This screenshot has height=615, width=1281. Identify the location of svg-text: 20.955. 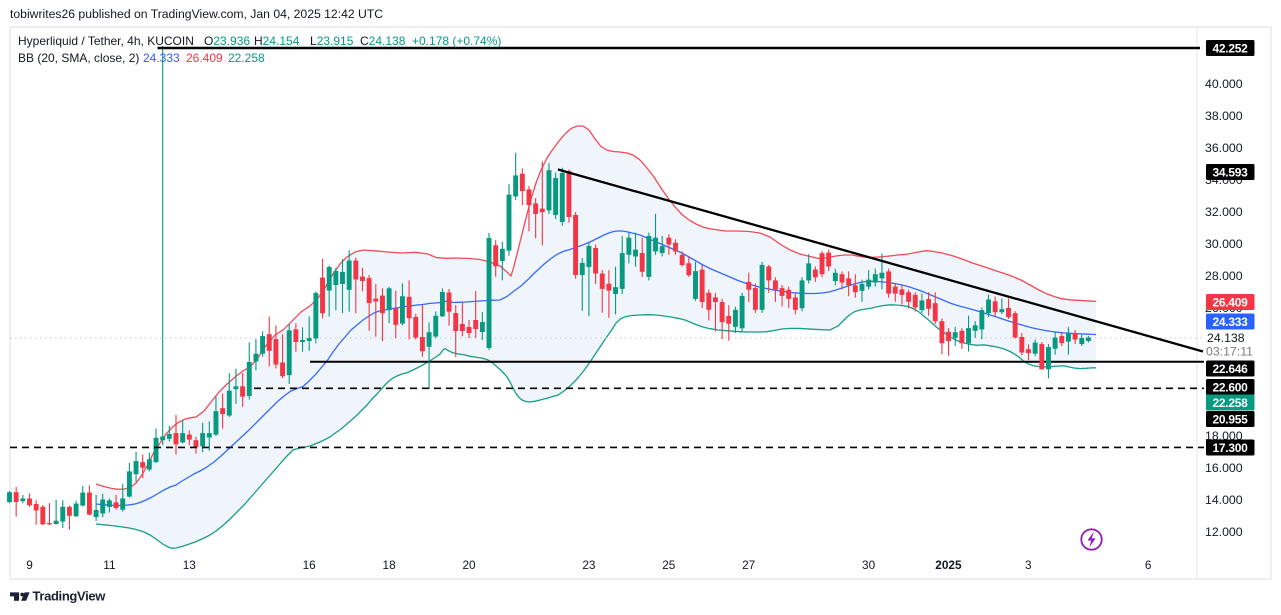
(1231, 420).